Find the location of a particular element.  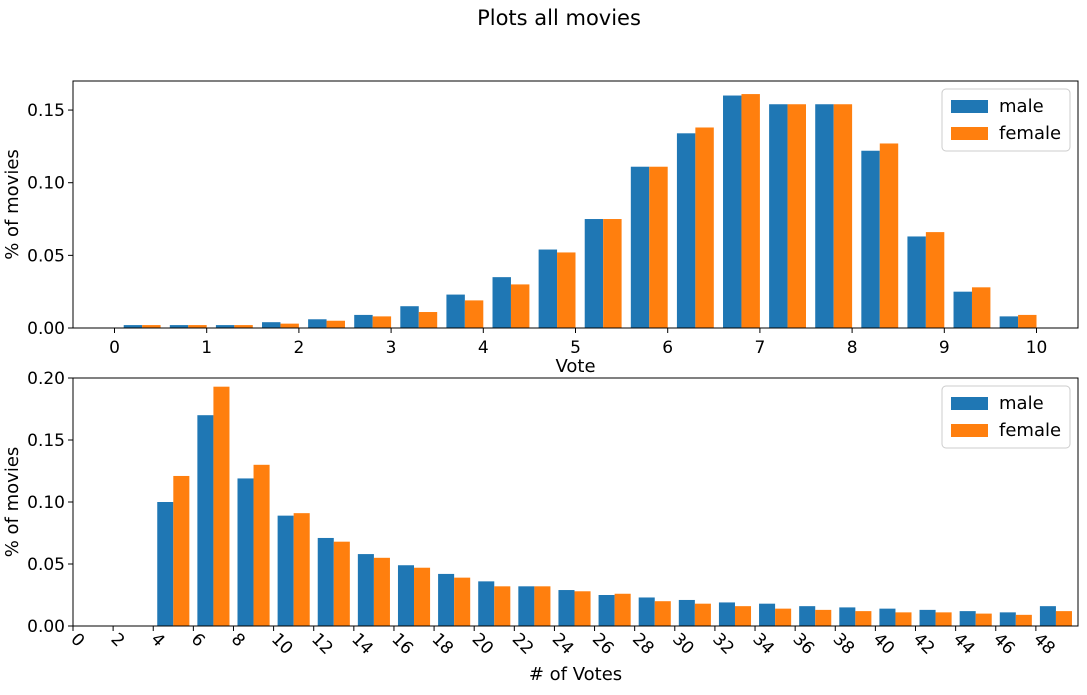

x-tick-label: 2 is located at coordinates (298, 348).